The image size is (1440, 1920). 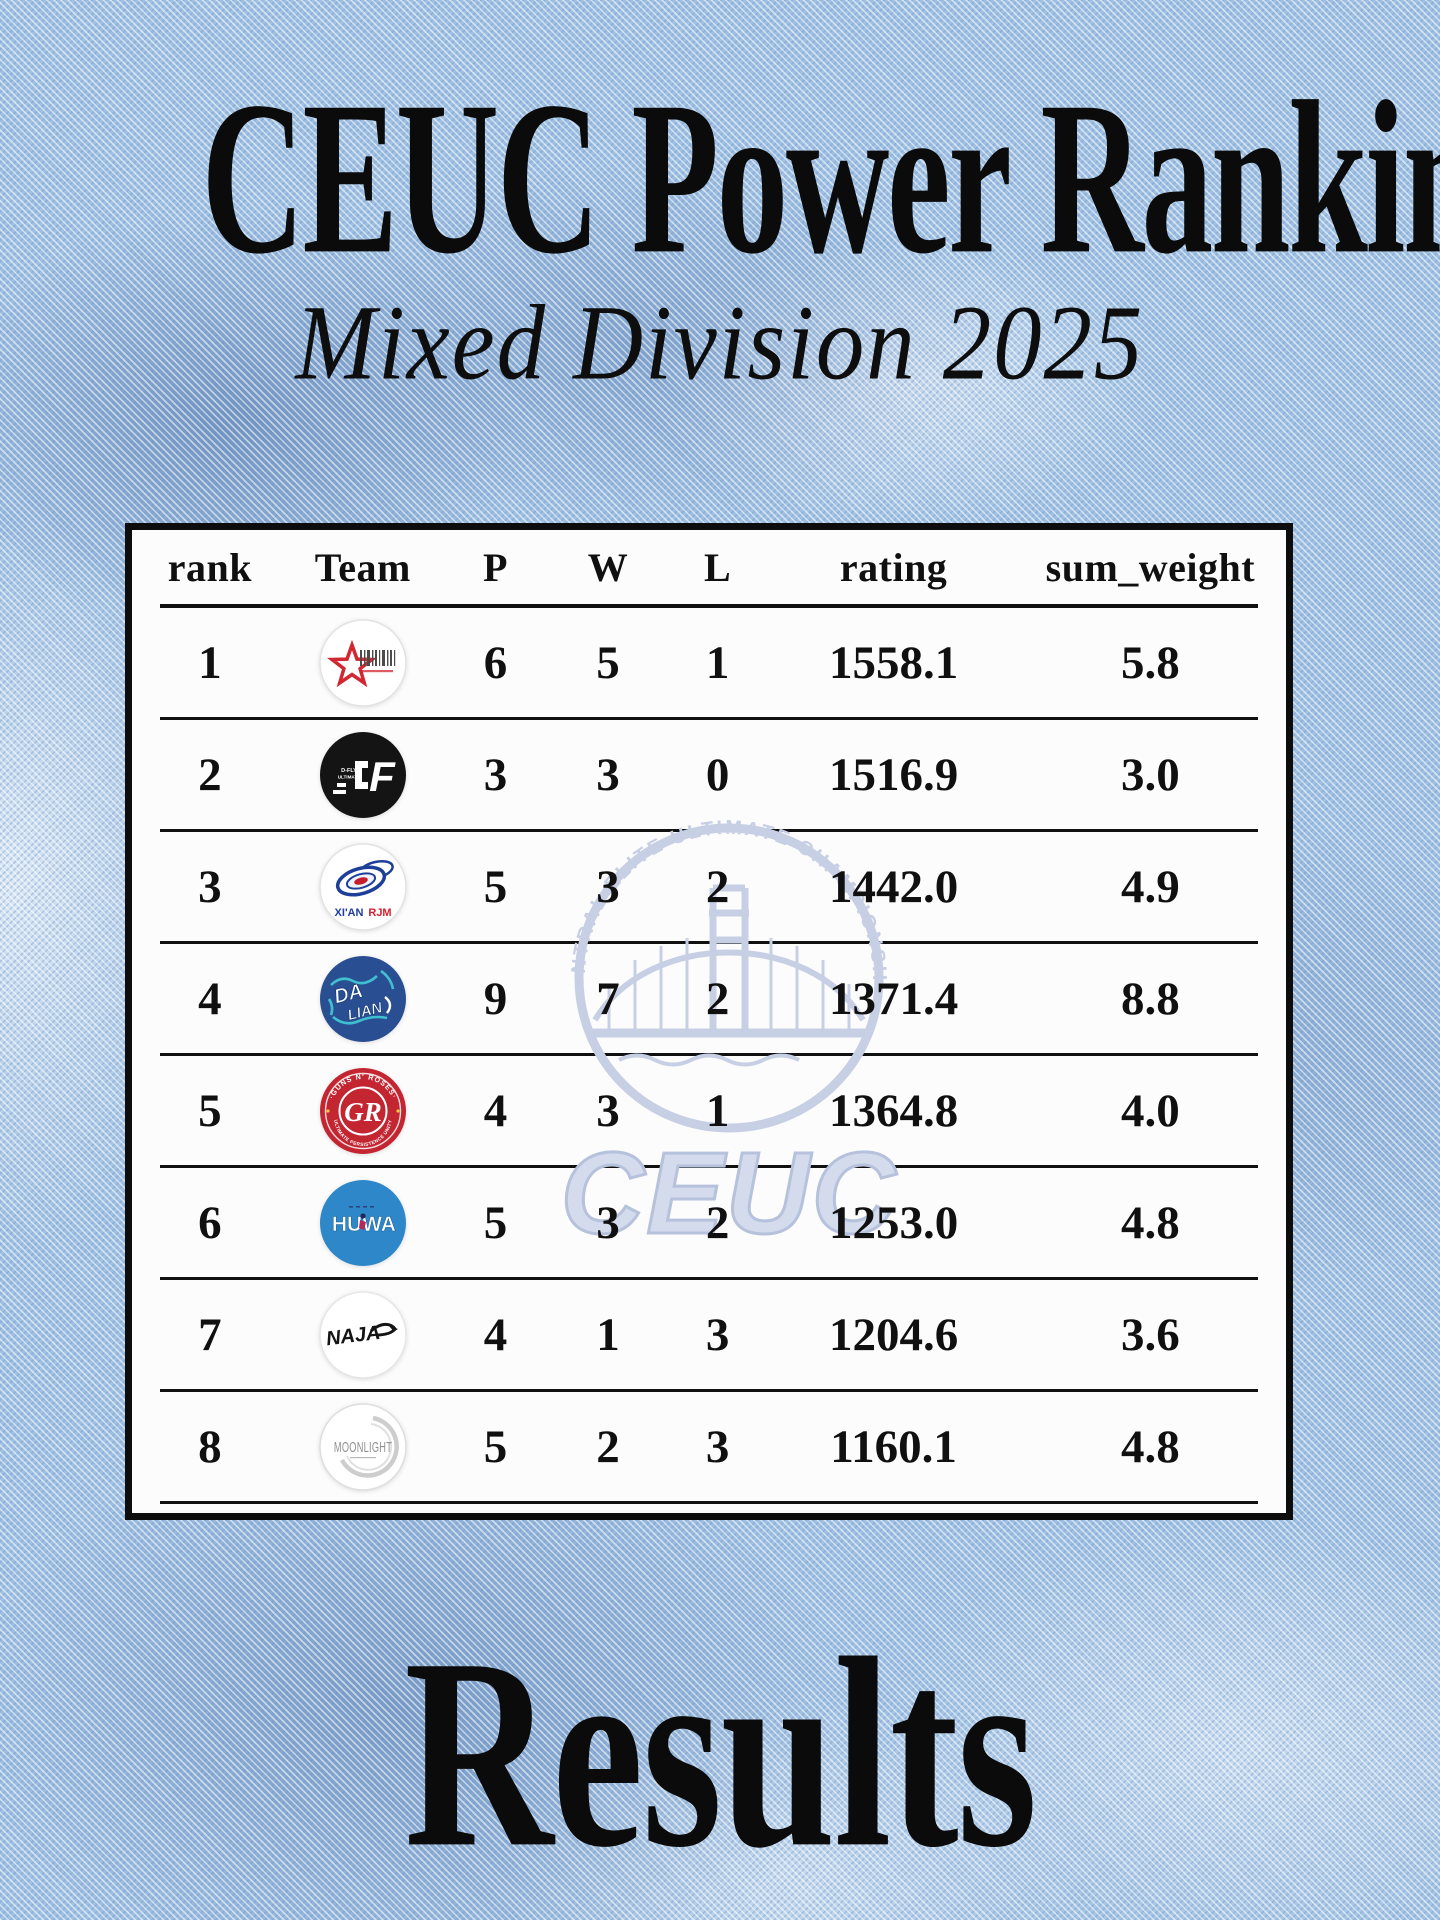 I want to click on sum-weight-value: 4.0, so click(x=1150, y=1110).